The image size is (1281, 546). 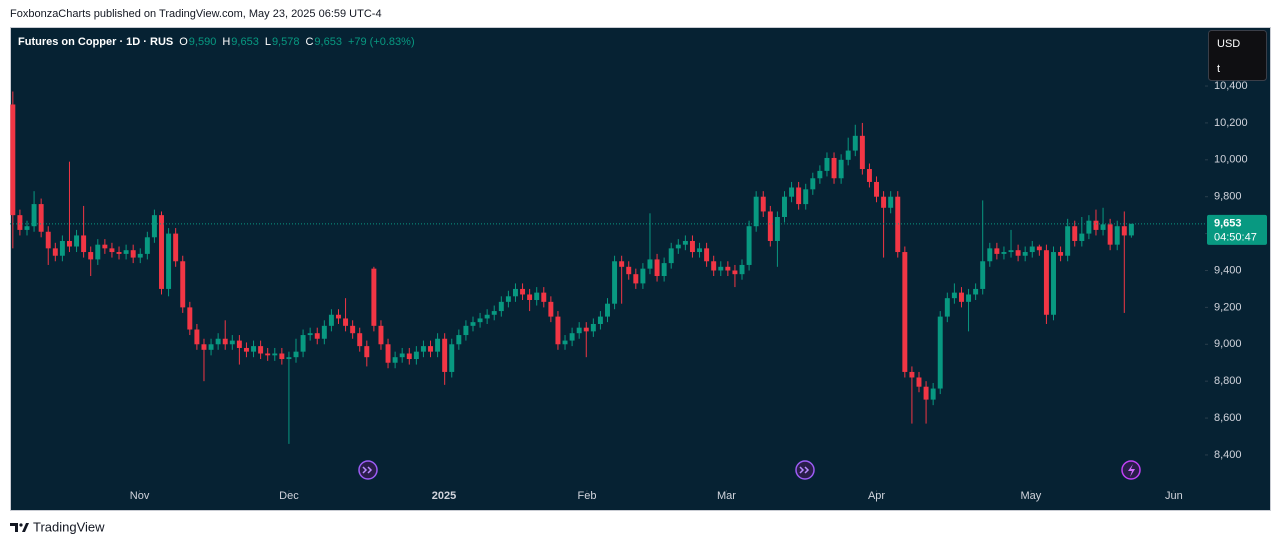 What do you see at coordinates (1030, 496) in the screenshot?
I see `x-tick-label: May` at bounding box center [1030, 496].